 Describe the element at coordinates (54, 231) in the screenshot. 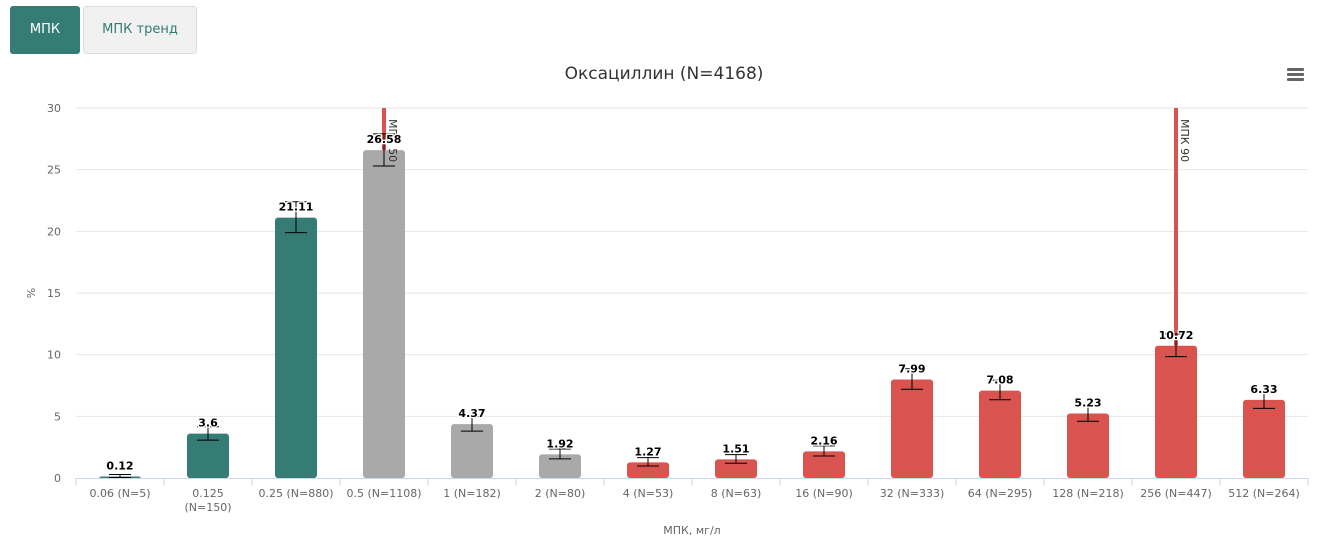

I see `y-tick-label: 20` at that location.